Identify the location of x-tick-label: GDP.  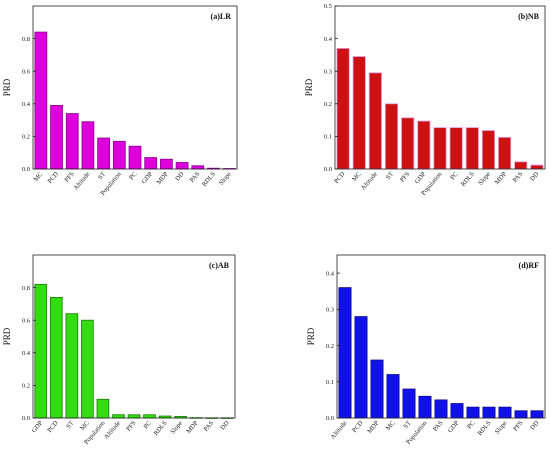
(38, 427).